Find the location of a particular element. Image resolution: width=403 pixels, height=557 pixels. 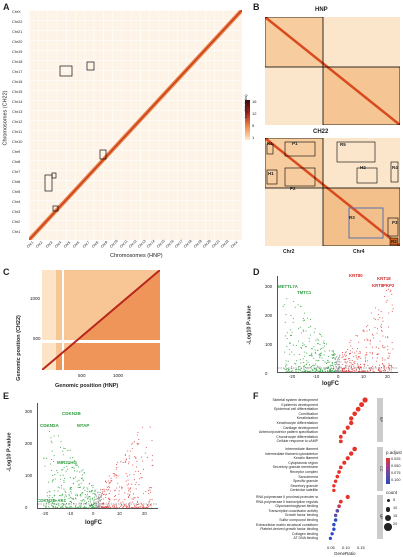

panel-a-x-tick: Chr6 is located at coordinates (76, 244).